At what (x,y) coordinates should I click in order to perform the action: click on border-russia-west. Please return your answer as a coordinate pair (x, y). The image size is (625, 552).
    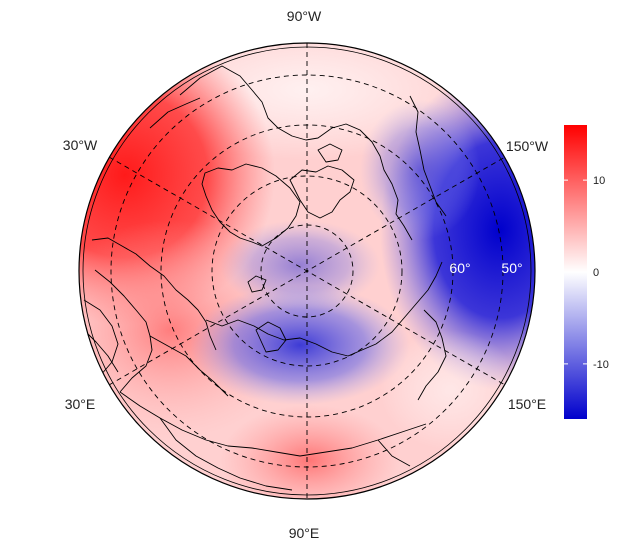
    Looking at the image, I should click on (189, 366).